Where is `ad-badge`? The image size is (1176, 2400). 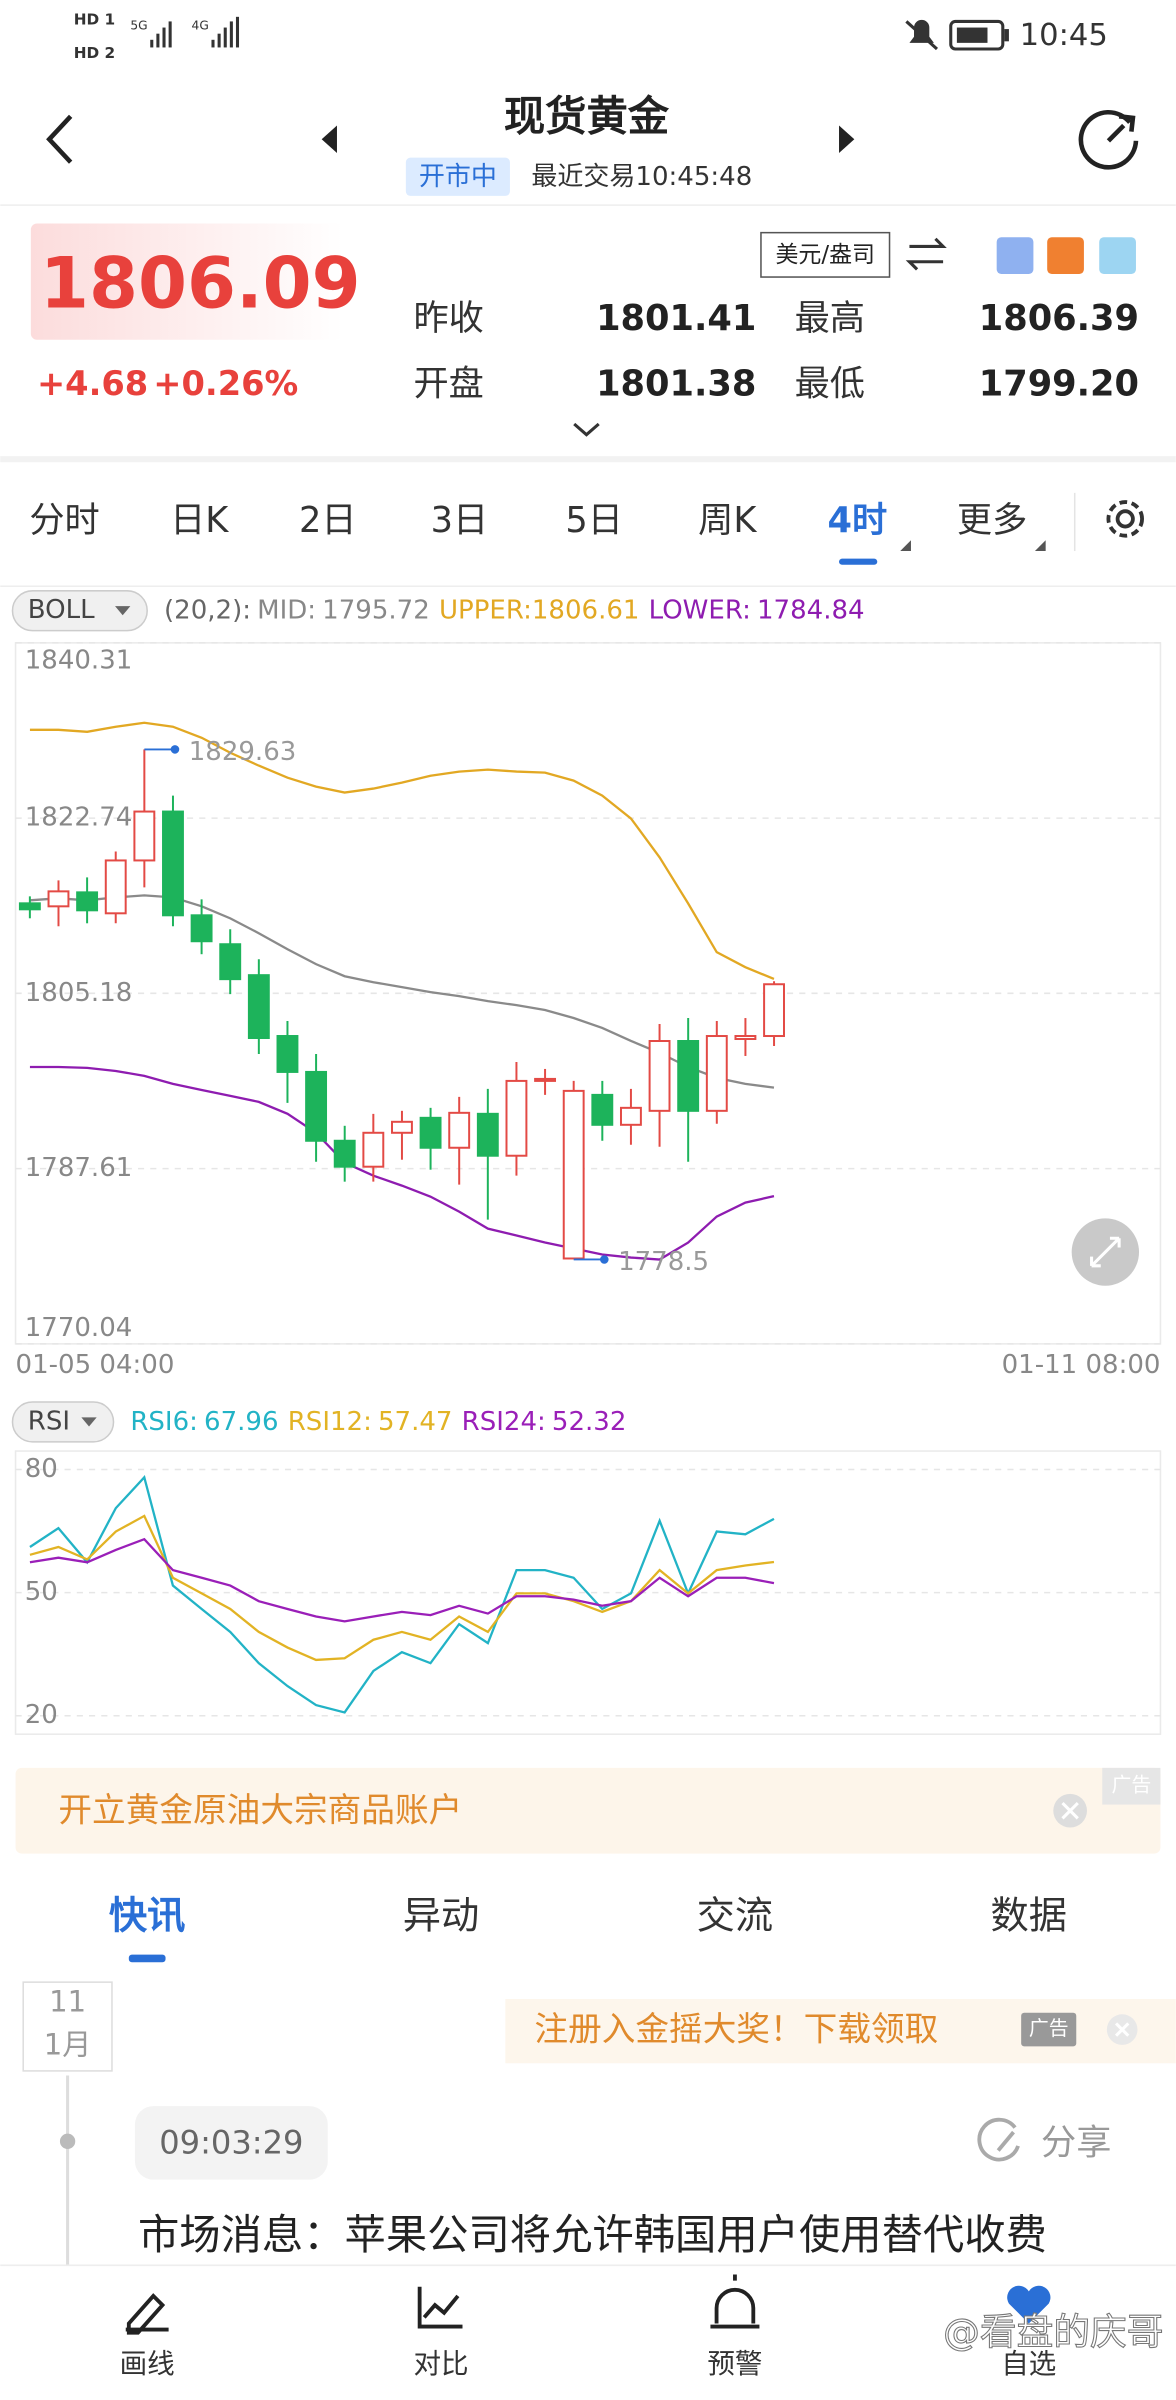 ad-badge is located at coordinates (1131, 1786).